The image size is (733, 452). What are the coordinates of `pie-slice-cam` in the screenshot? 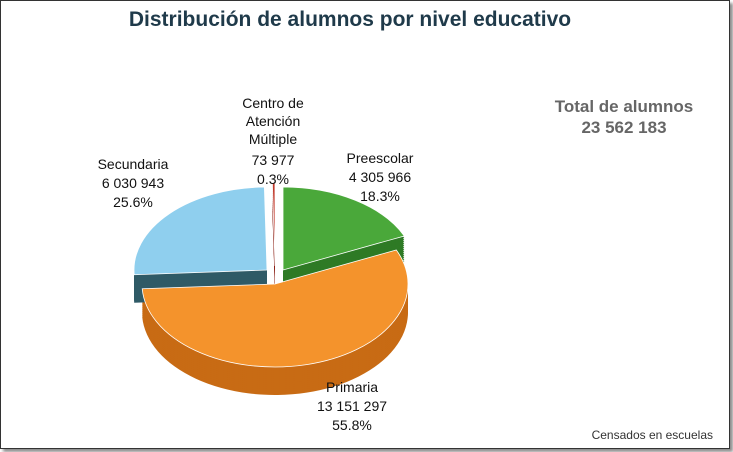 It's located at (273, 224).